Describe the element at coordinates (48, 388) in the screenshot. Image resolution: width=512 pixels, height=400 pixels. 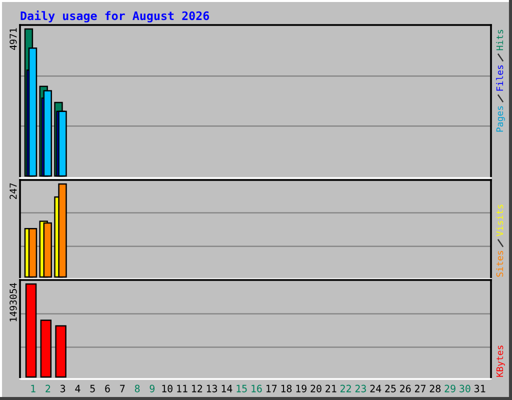
I see `x-tick-label: 2` at that location.